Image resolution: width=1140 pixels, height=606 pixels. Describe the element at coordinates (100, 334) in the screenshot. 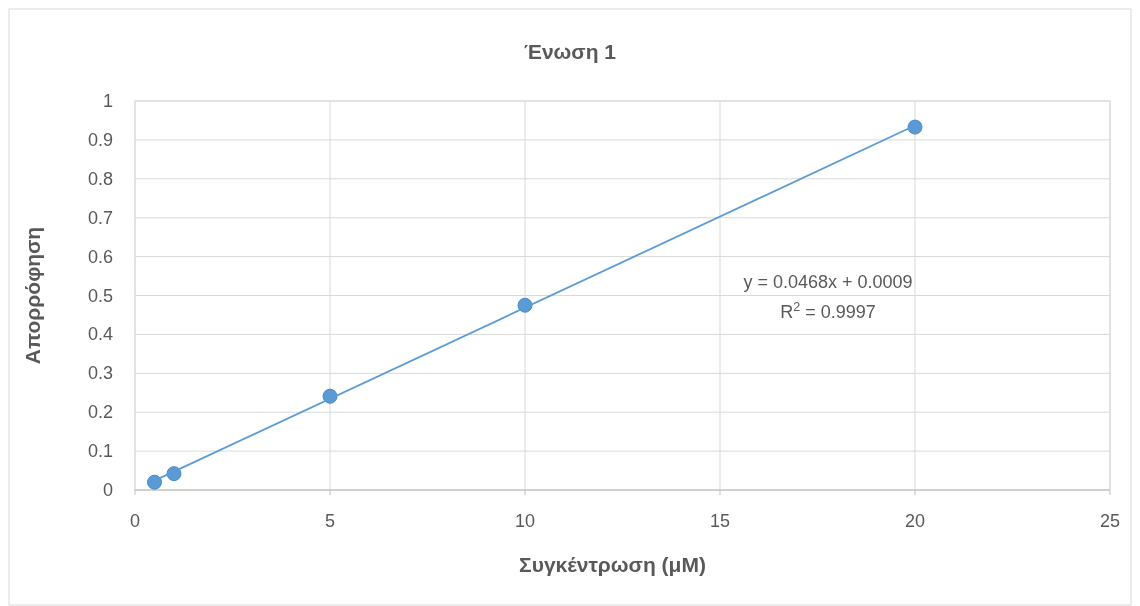

I see `y-tick-label: 0.4` at that location.